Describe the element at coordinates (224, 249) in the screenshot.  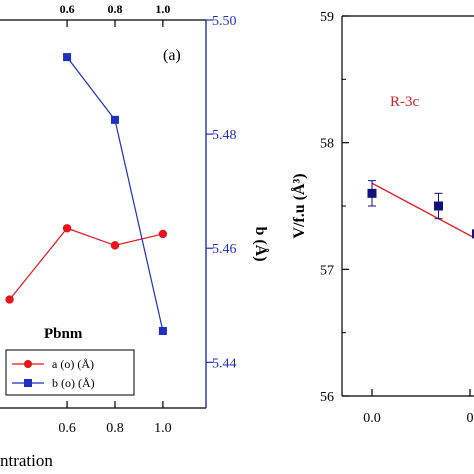
I see `b-tick-label-1: 5.46` at that location.